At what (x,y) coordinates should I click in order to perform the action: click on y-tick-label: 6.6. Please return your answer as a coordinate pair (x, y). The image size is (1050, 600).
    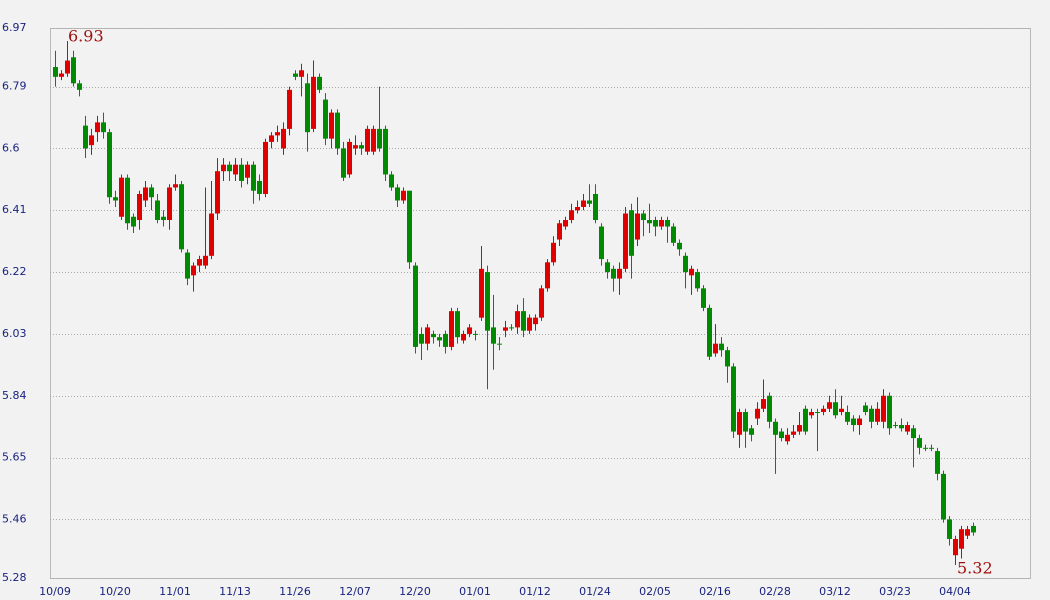
    Looking at the image, I should click on (11, 147).